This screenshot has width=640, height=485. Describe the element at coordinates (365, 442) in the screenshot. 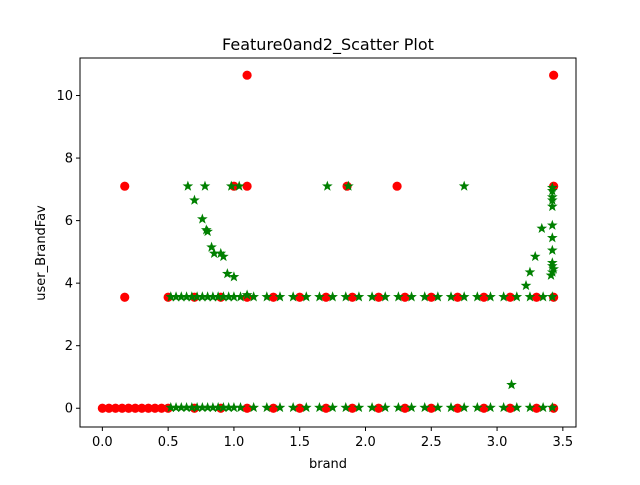

I see `x-tick-label: 2.0` at that location.